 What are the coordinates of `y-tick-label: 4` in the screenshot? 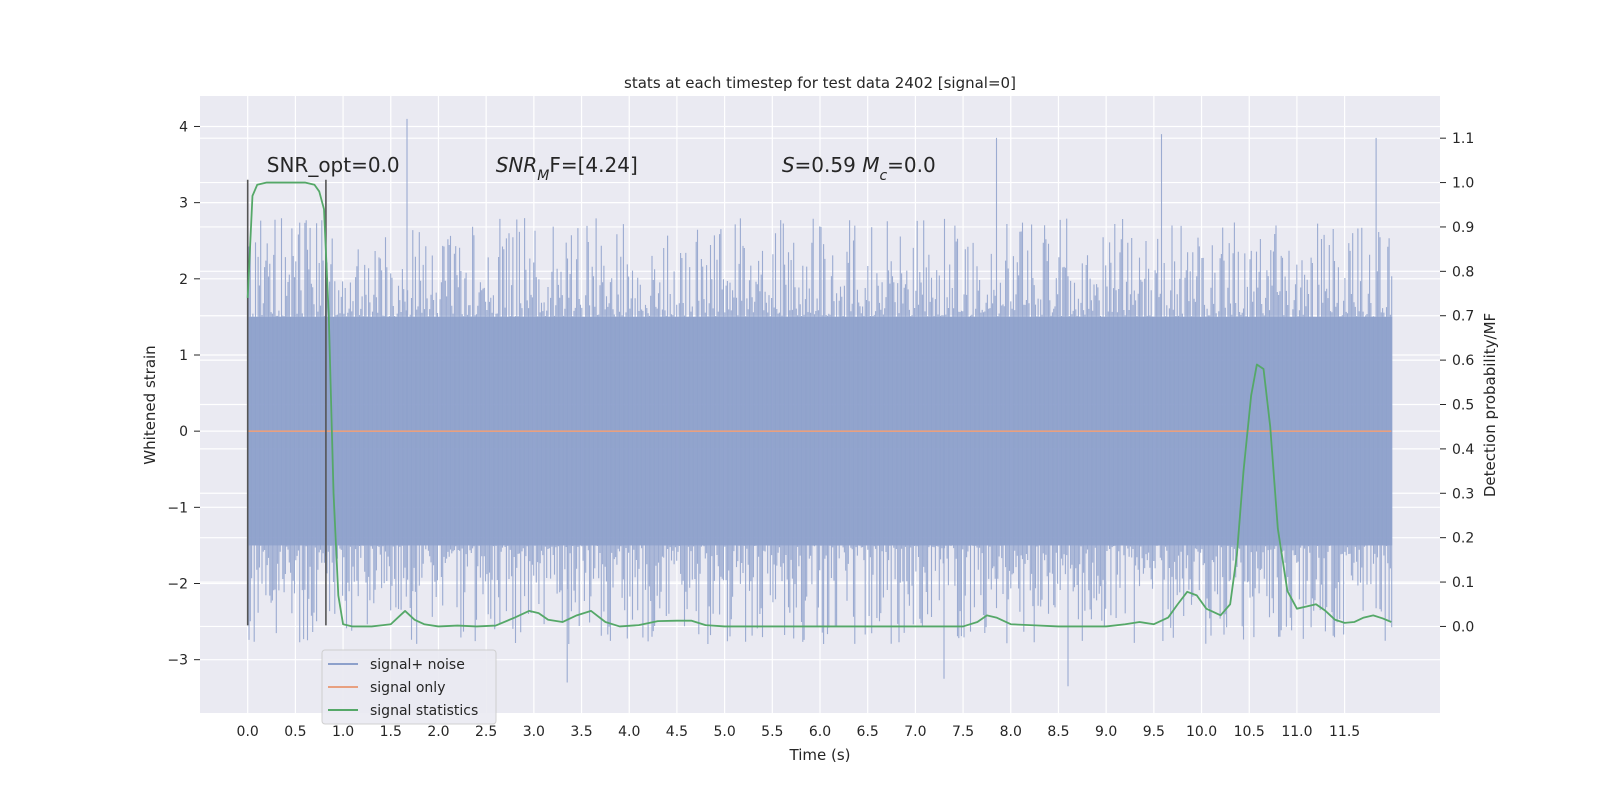 It's located at (183, 127).